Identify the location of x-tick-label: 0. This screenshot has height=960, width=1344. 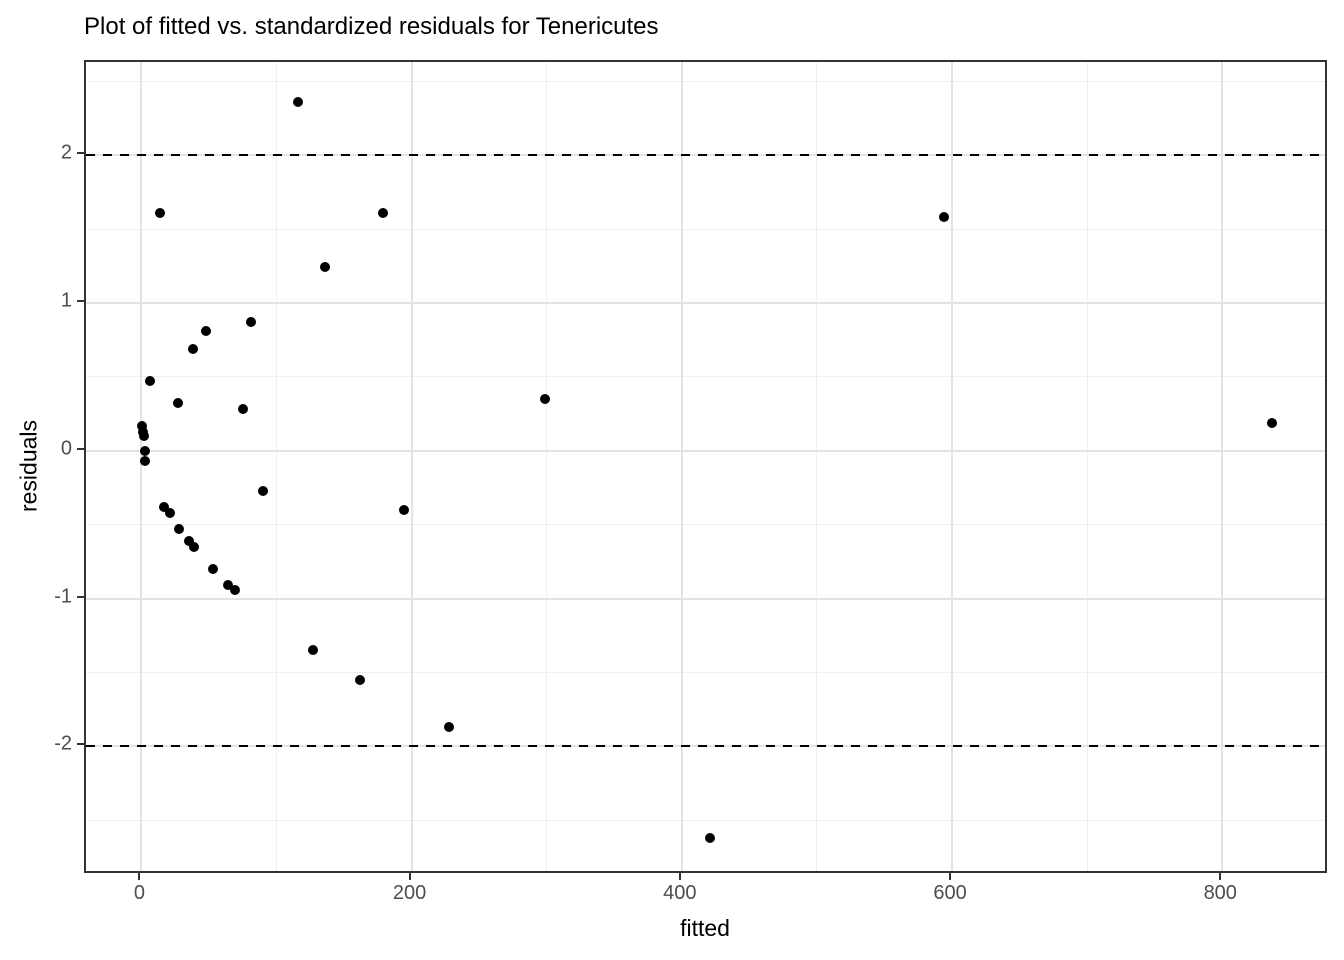
(139, 893).